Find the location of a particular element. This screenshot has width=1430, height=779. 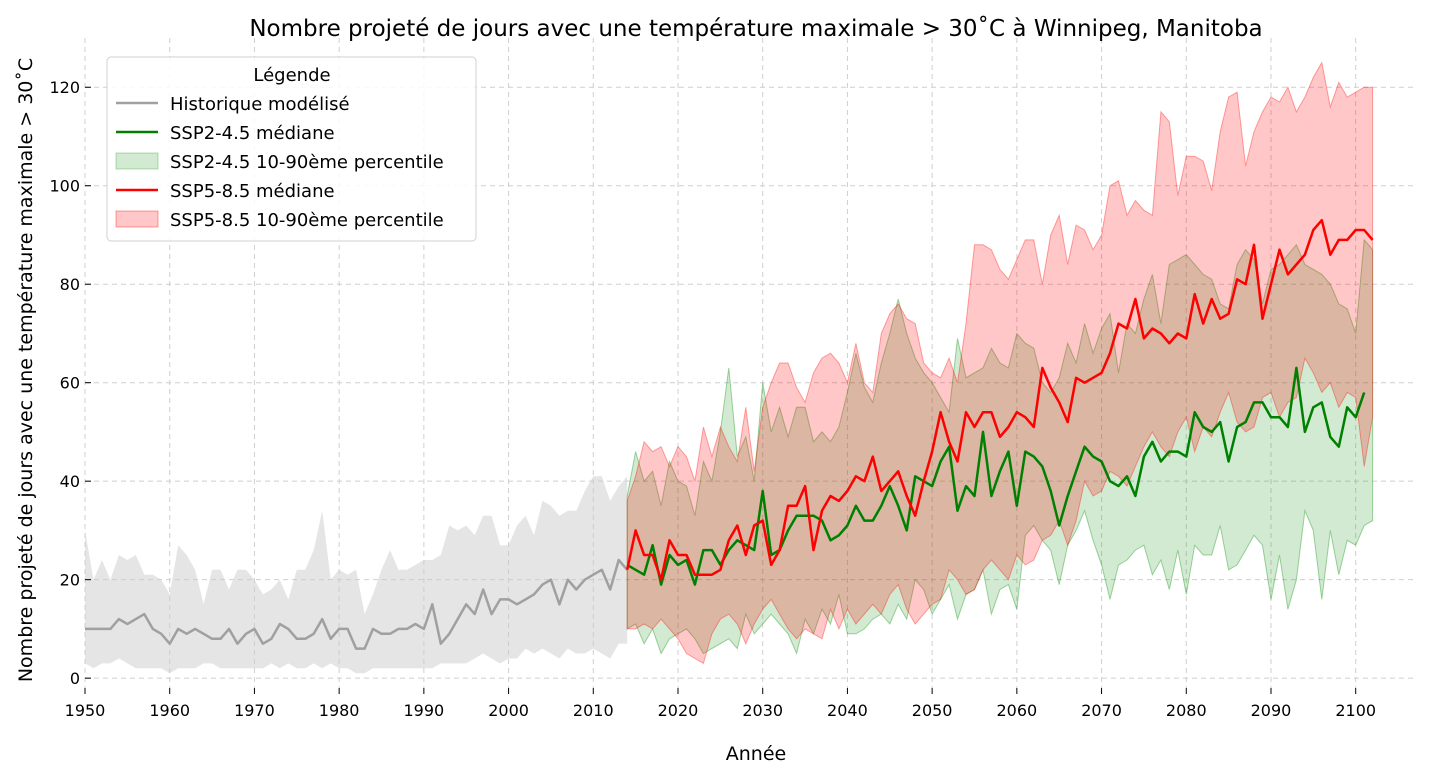

x-axis-label: Année is located at coordinates (756, 754).